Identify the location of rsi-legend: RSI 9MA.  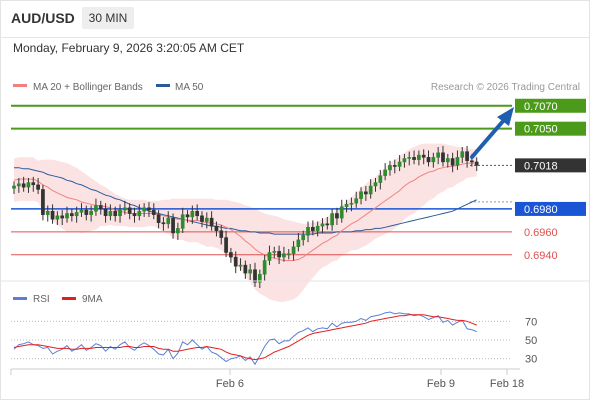
(58, 299).